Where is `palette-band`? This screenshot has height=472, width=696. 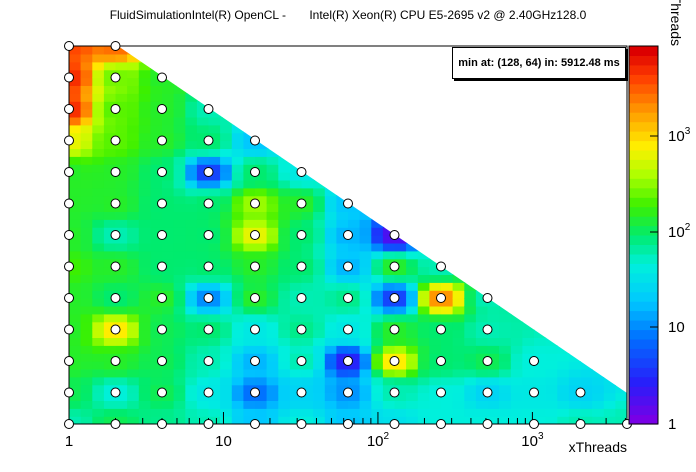 palette-band is located at coordinates (643, 117).